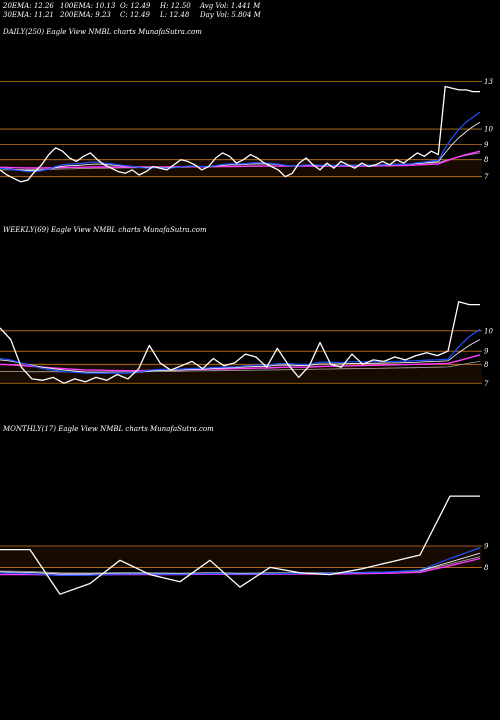  Describe the element at coordinates (241, 374) in the screenshot. I see `weekly-band` at that location.